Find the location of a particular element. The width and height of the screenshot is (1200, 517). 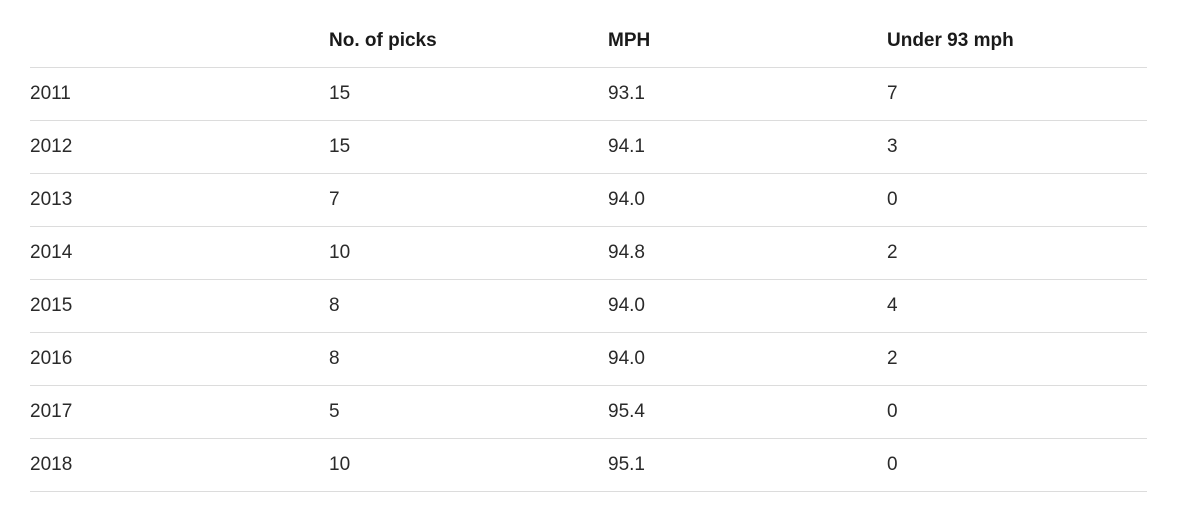

cell-year: 2018 is located at coordinates (179, 465).